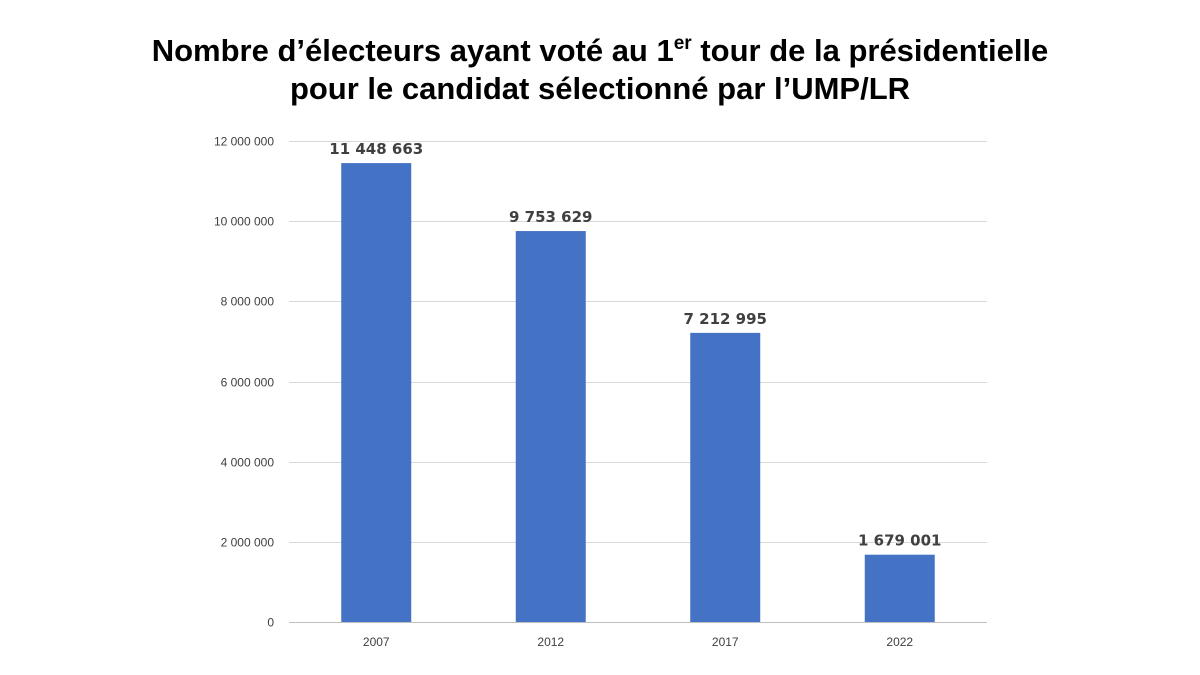 The height and width of the screenshot is (675, 1200). Describe the element at coordinates (248, 463) in the screenshot. I see `y-tick-label: 4 000 000` at that location.